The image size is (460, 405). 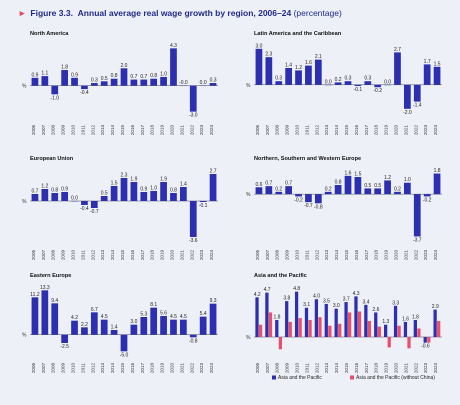 What do you see at coordinates (201, 129) in the screenshot?
I see `year-tick-label: 2023` at bounding box center [201, 129].